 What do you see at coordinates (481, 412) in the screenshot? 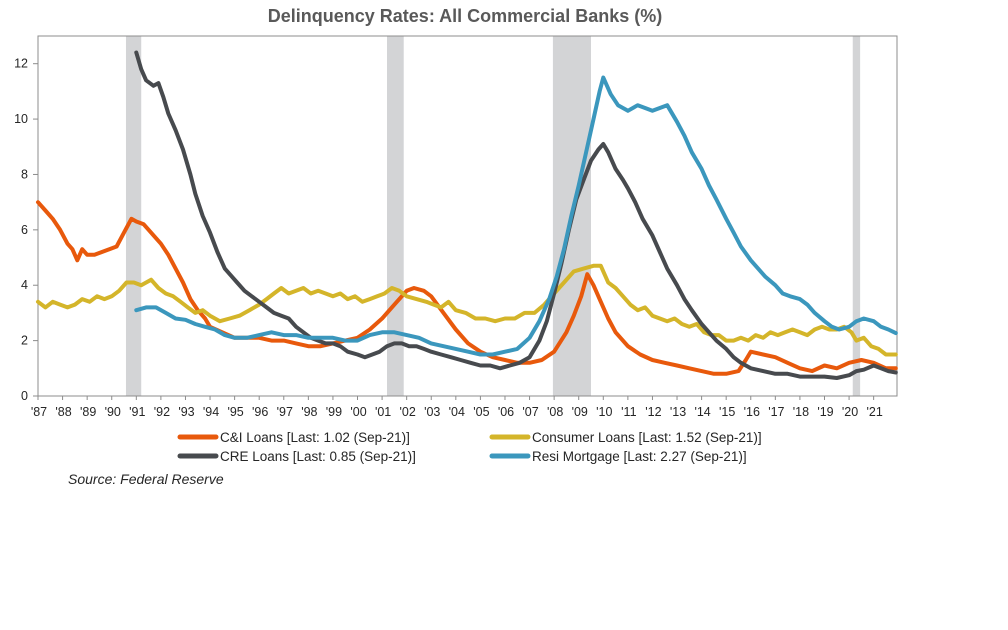
I see `x-tick-label: '05` at bounding box center [481, 412].